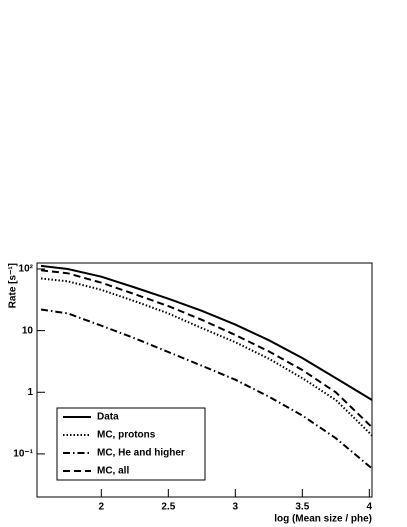  I want to click on x-tick-label: 2, so click(102, 507).